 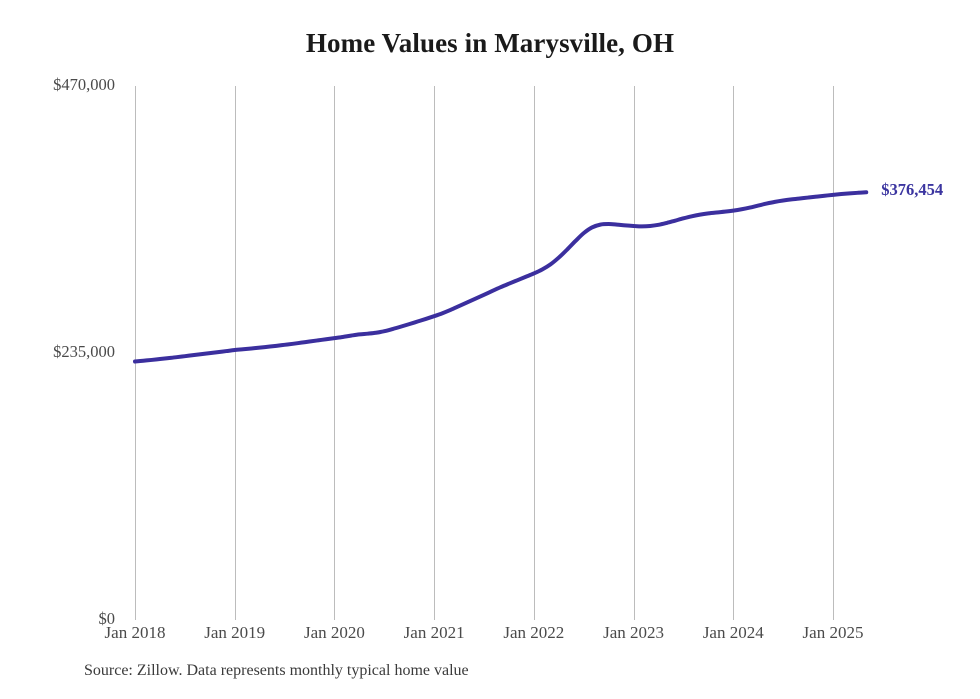 I want to click on x-tick-label: Jan 2022, so click(x=534, y=632).